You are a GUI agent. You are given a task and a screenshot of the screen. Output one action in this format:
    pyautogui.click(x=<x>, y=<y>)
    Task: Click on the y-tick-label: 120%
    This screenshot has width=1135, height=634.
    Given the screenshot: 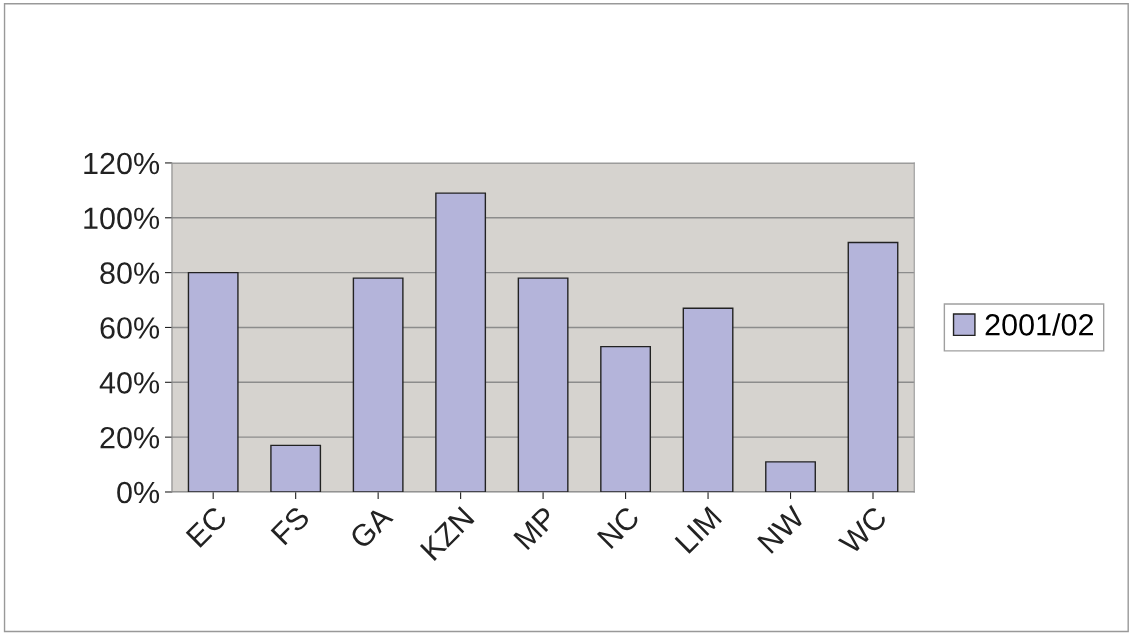 What is the action you would take?
    pyautogui.click(x=122, y=163)
    